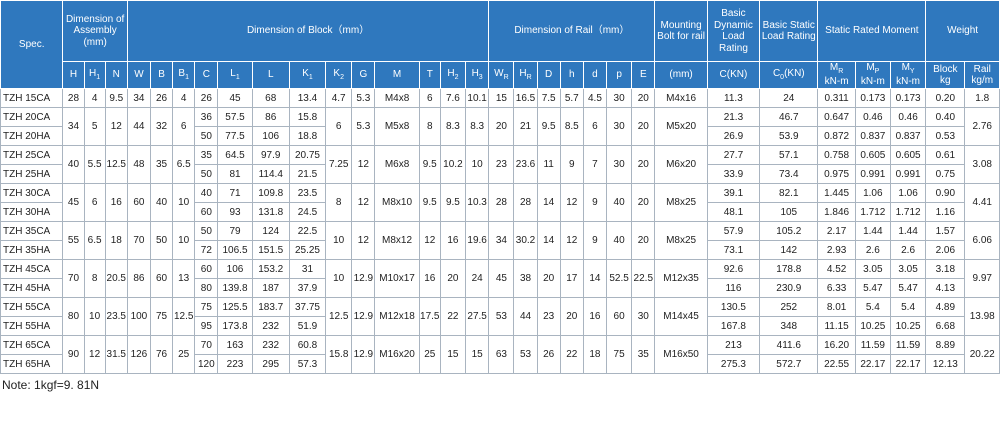 The width and height of the screenshot is (1000, 444). I want to click on cell: 95, so click(206, 326).